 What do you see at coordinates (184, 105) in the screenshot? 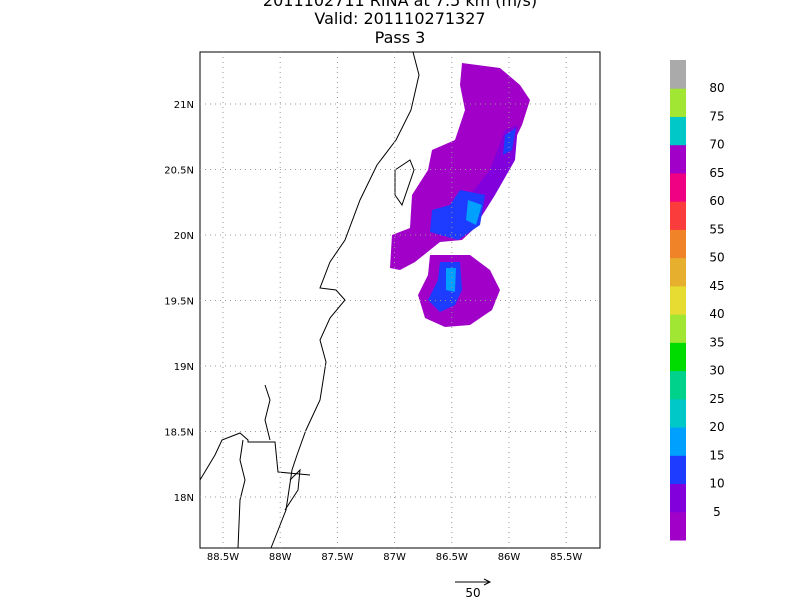
I see `lat-label: 21N` at bounding box center [184, 105].